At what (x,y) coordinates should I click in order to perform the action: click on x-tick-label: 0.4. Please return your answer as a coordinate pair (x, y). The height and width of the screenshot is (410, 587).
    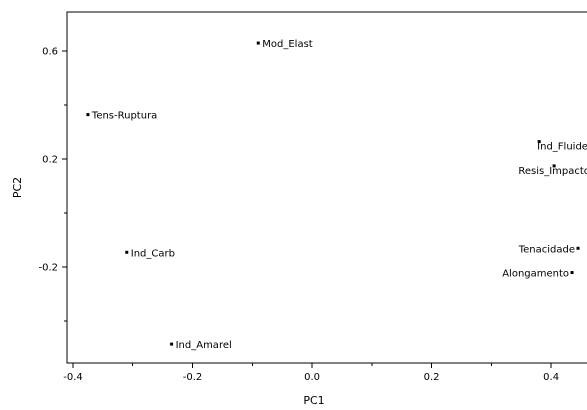
    Looking at the image, I should click on (551, 377).